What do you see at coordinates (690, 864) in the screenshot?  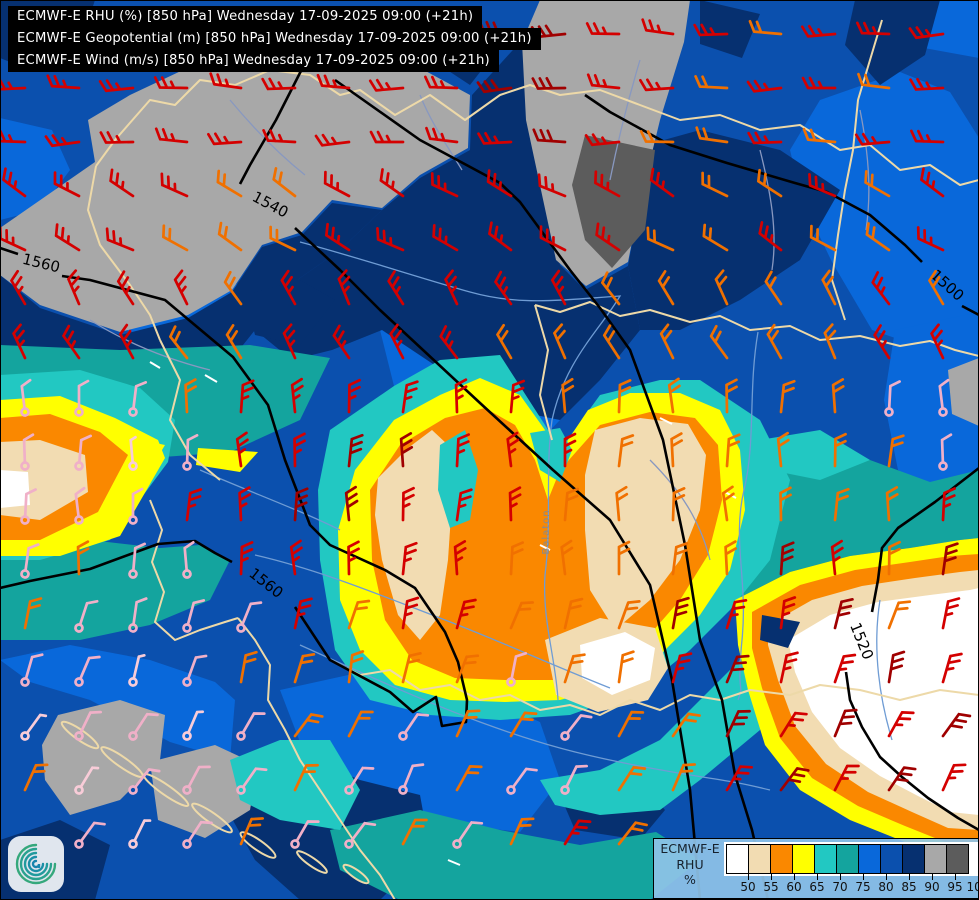 I see `legend-field-label: RHU` at bounding box center [690, 864].